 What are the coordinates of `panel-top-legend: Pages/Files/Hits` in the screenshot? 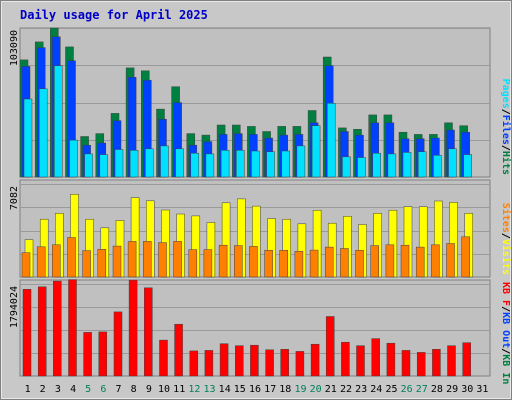 It's located at (506, 127).